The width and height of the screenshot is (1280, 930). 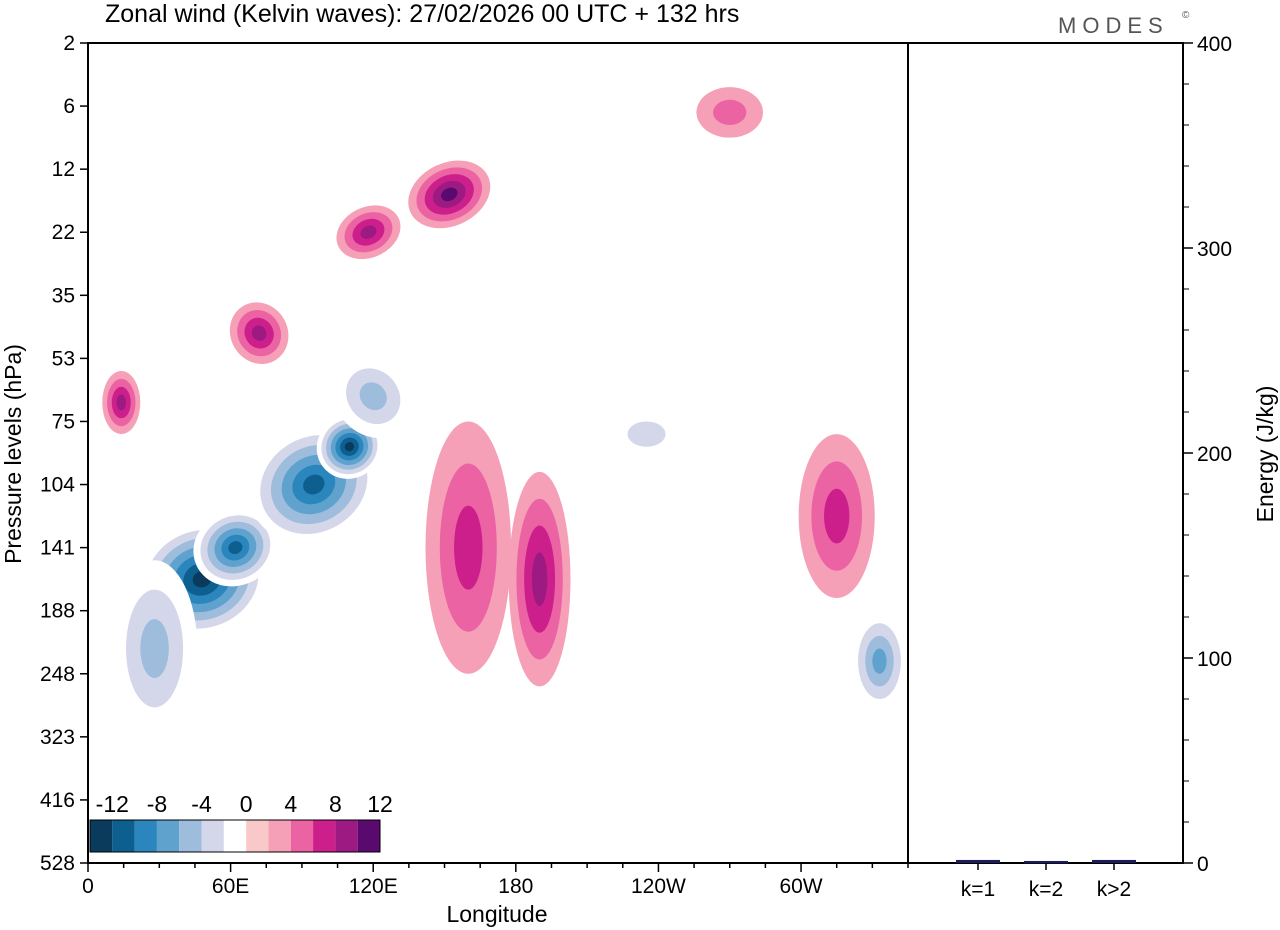 I want to click on x-tick-label: 60E, so click(x=230, y=886).